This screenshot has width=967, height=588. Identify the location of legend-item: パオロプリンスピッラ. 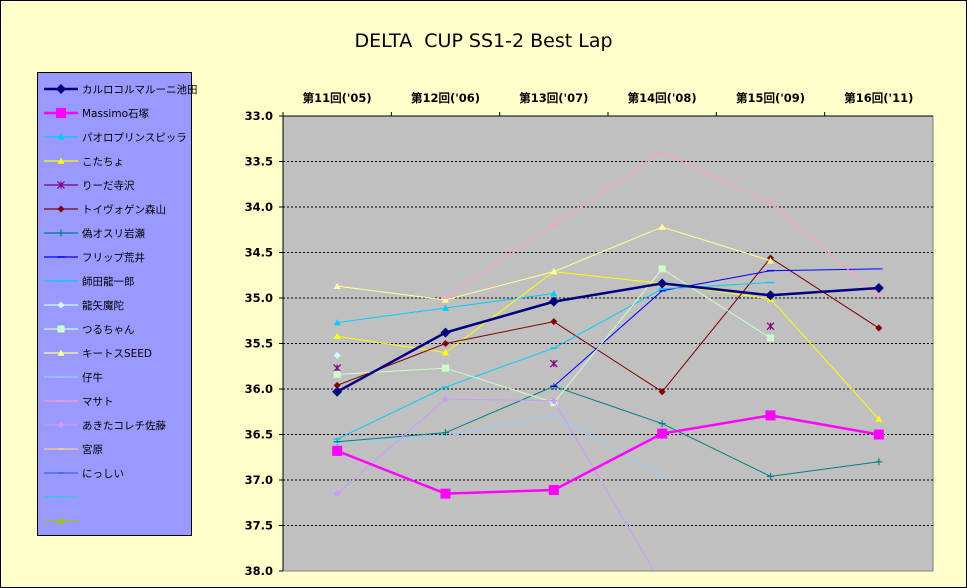
(114, 137).